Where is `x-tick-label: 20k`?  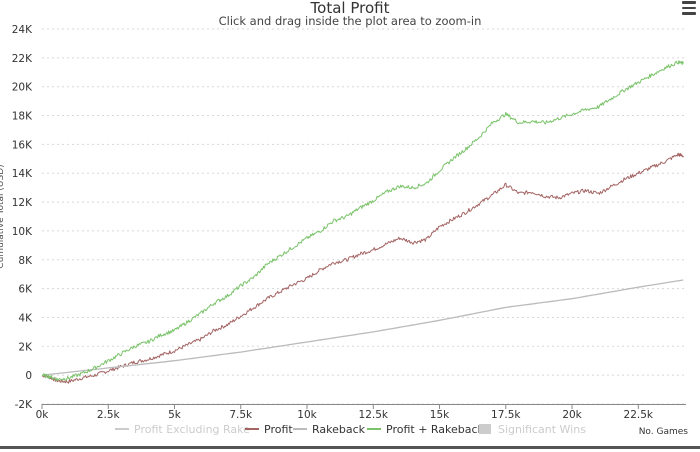 x-tick-label: 20k is located at coordinates (572, 415).